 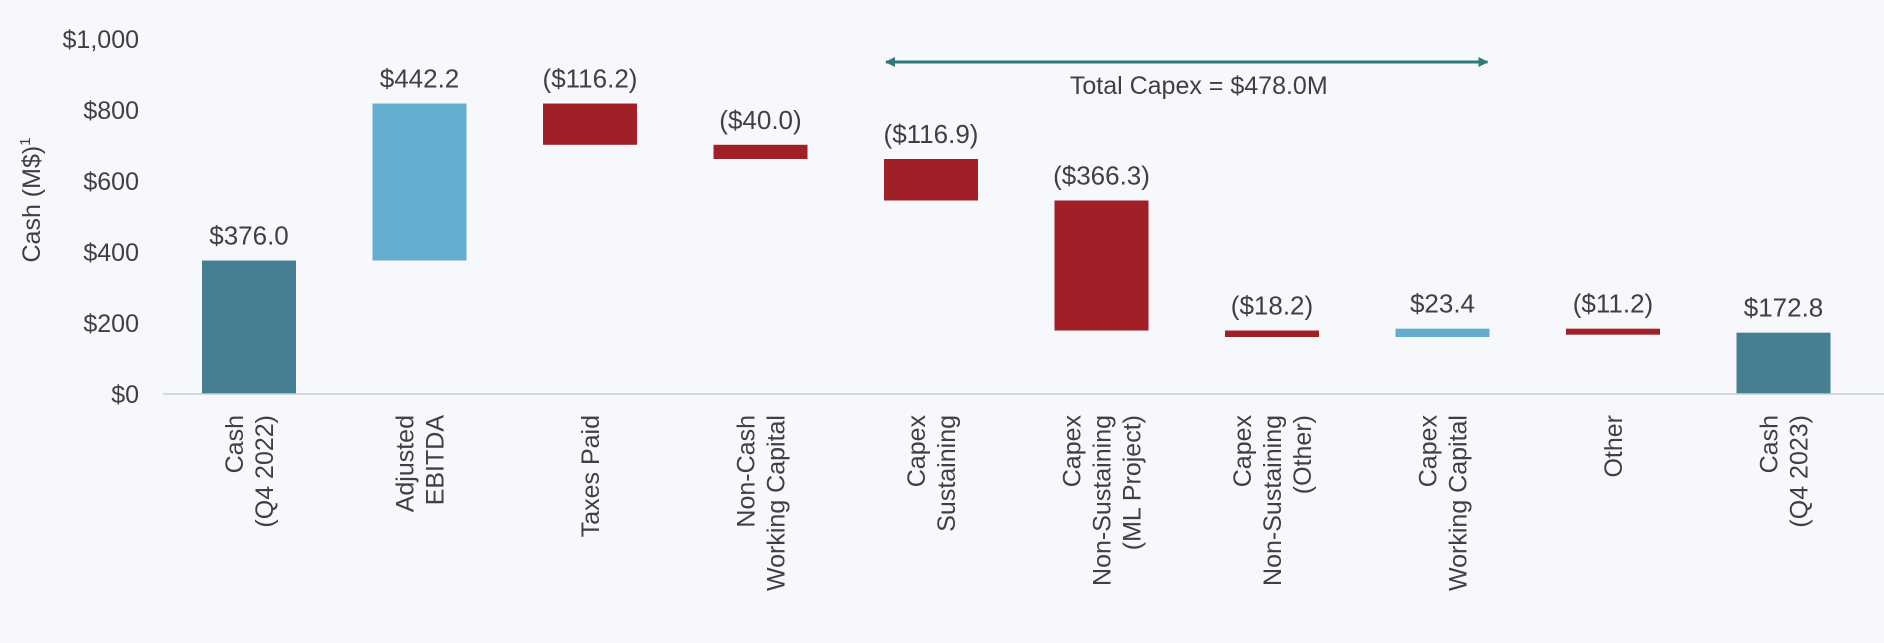 I want to click on category-label: Taxes Paid, so click(x=591, y=476).